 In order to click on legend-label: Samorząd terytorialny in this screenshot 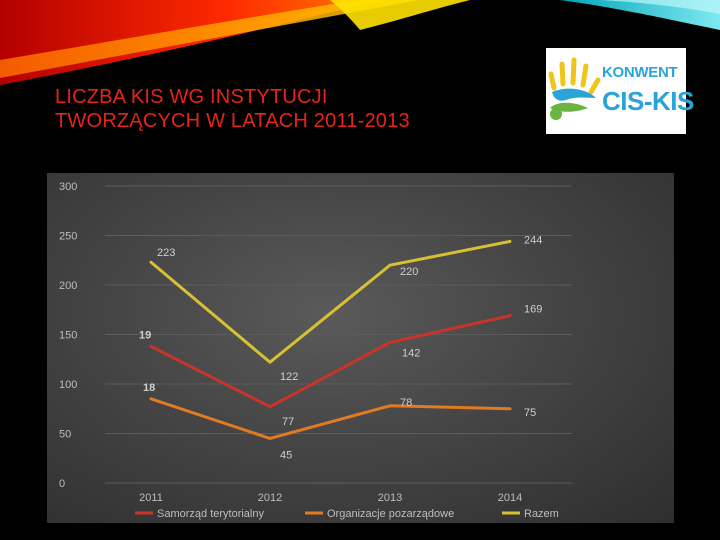, I will do `click(210, 514)`.